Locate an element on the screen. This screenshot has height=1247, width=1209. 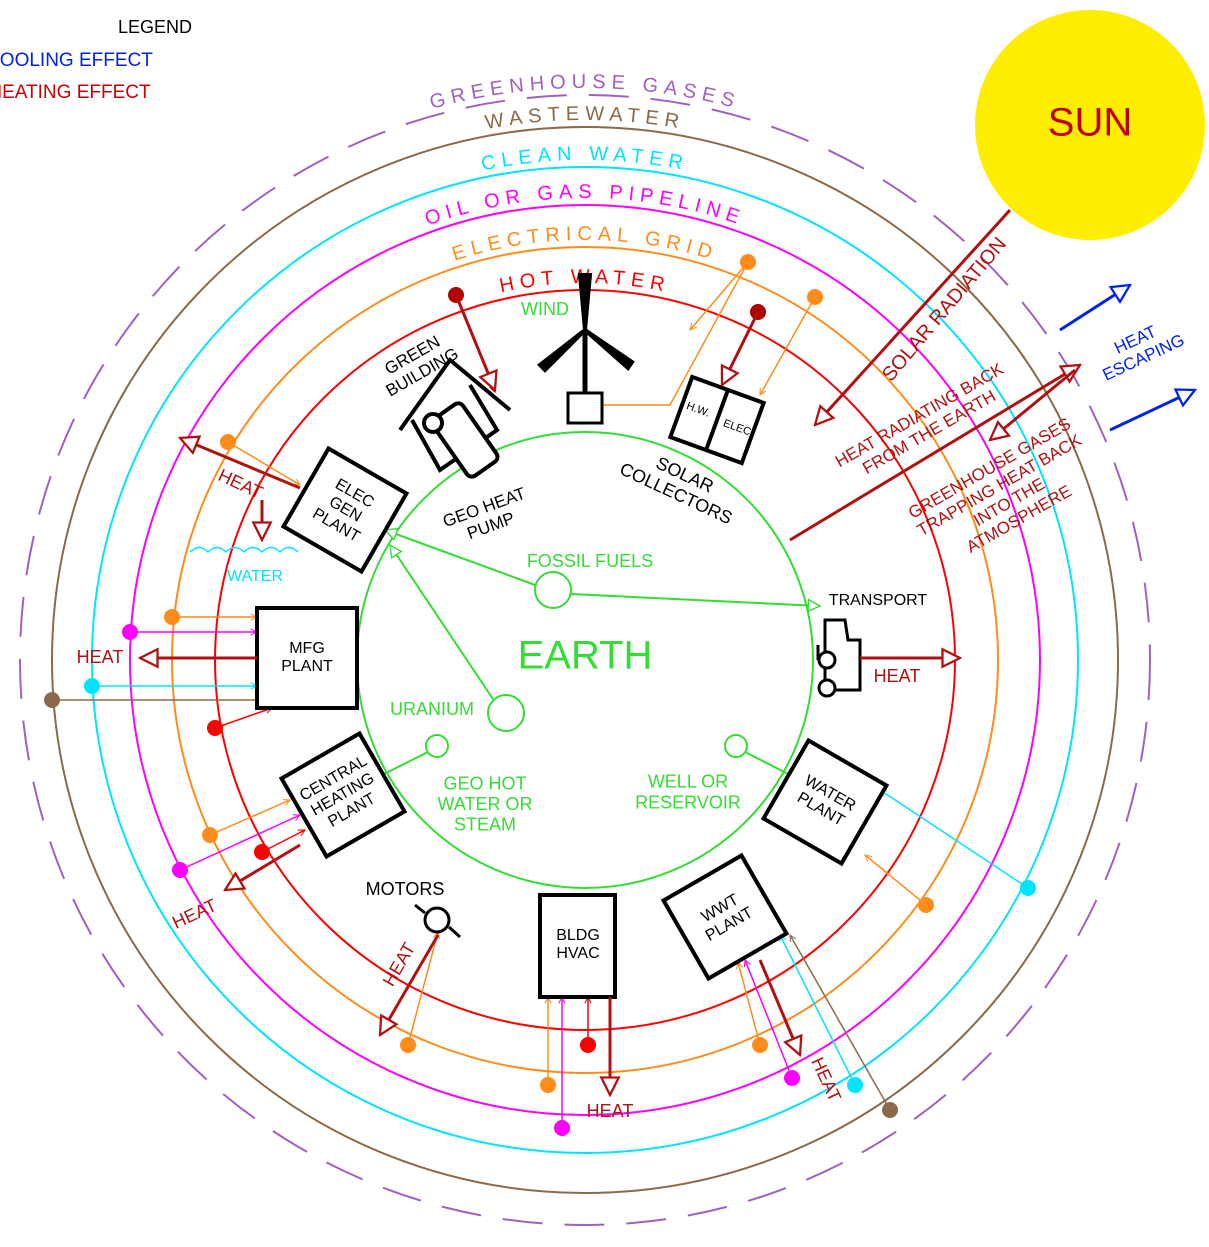
label: BLDG HVAC is located at coordinates (578, 944).